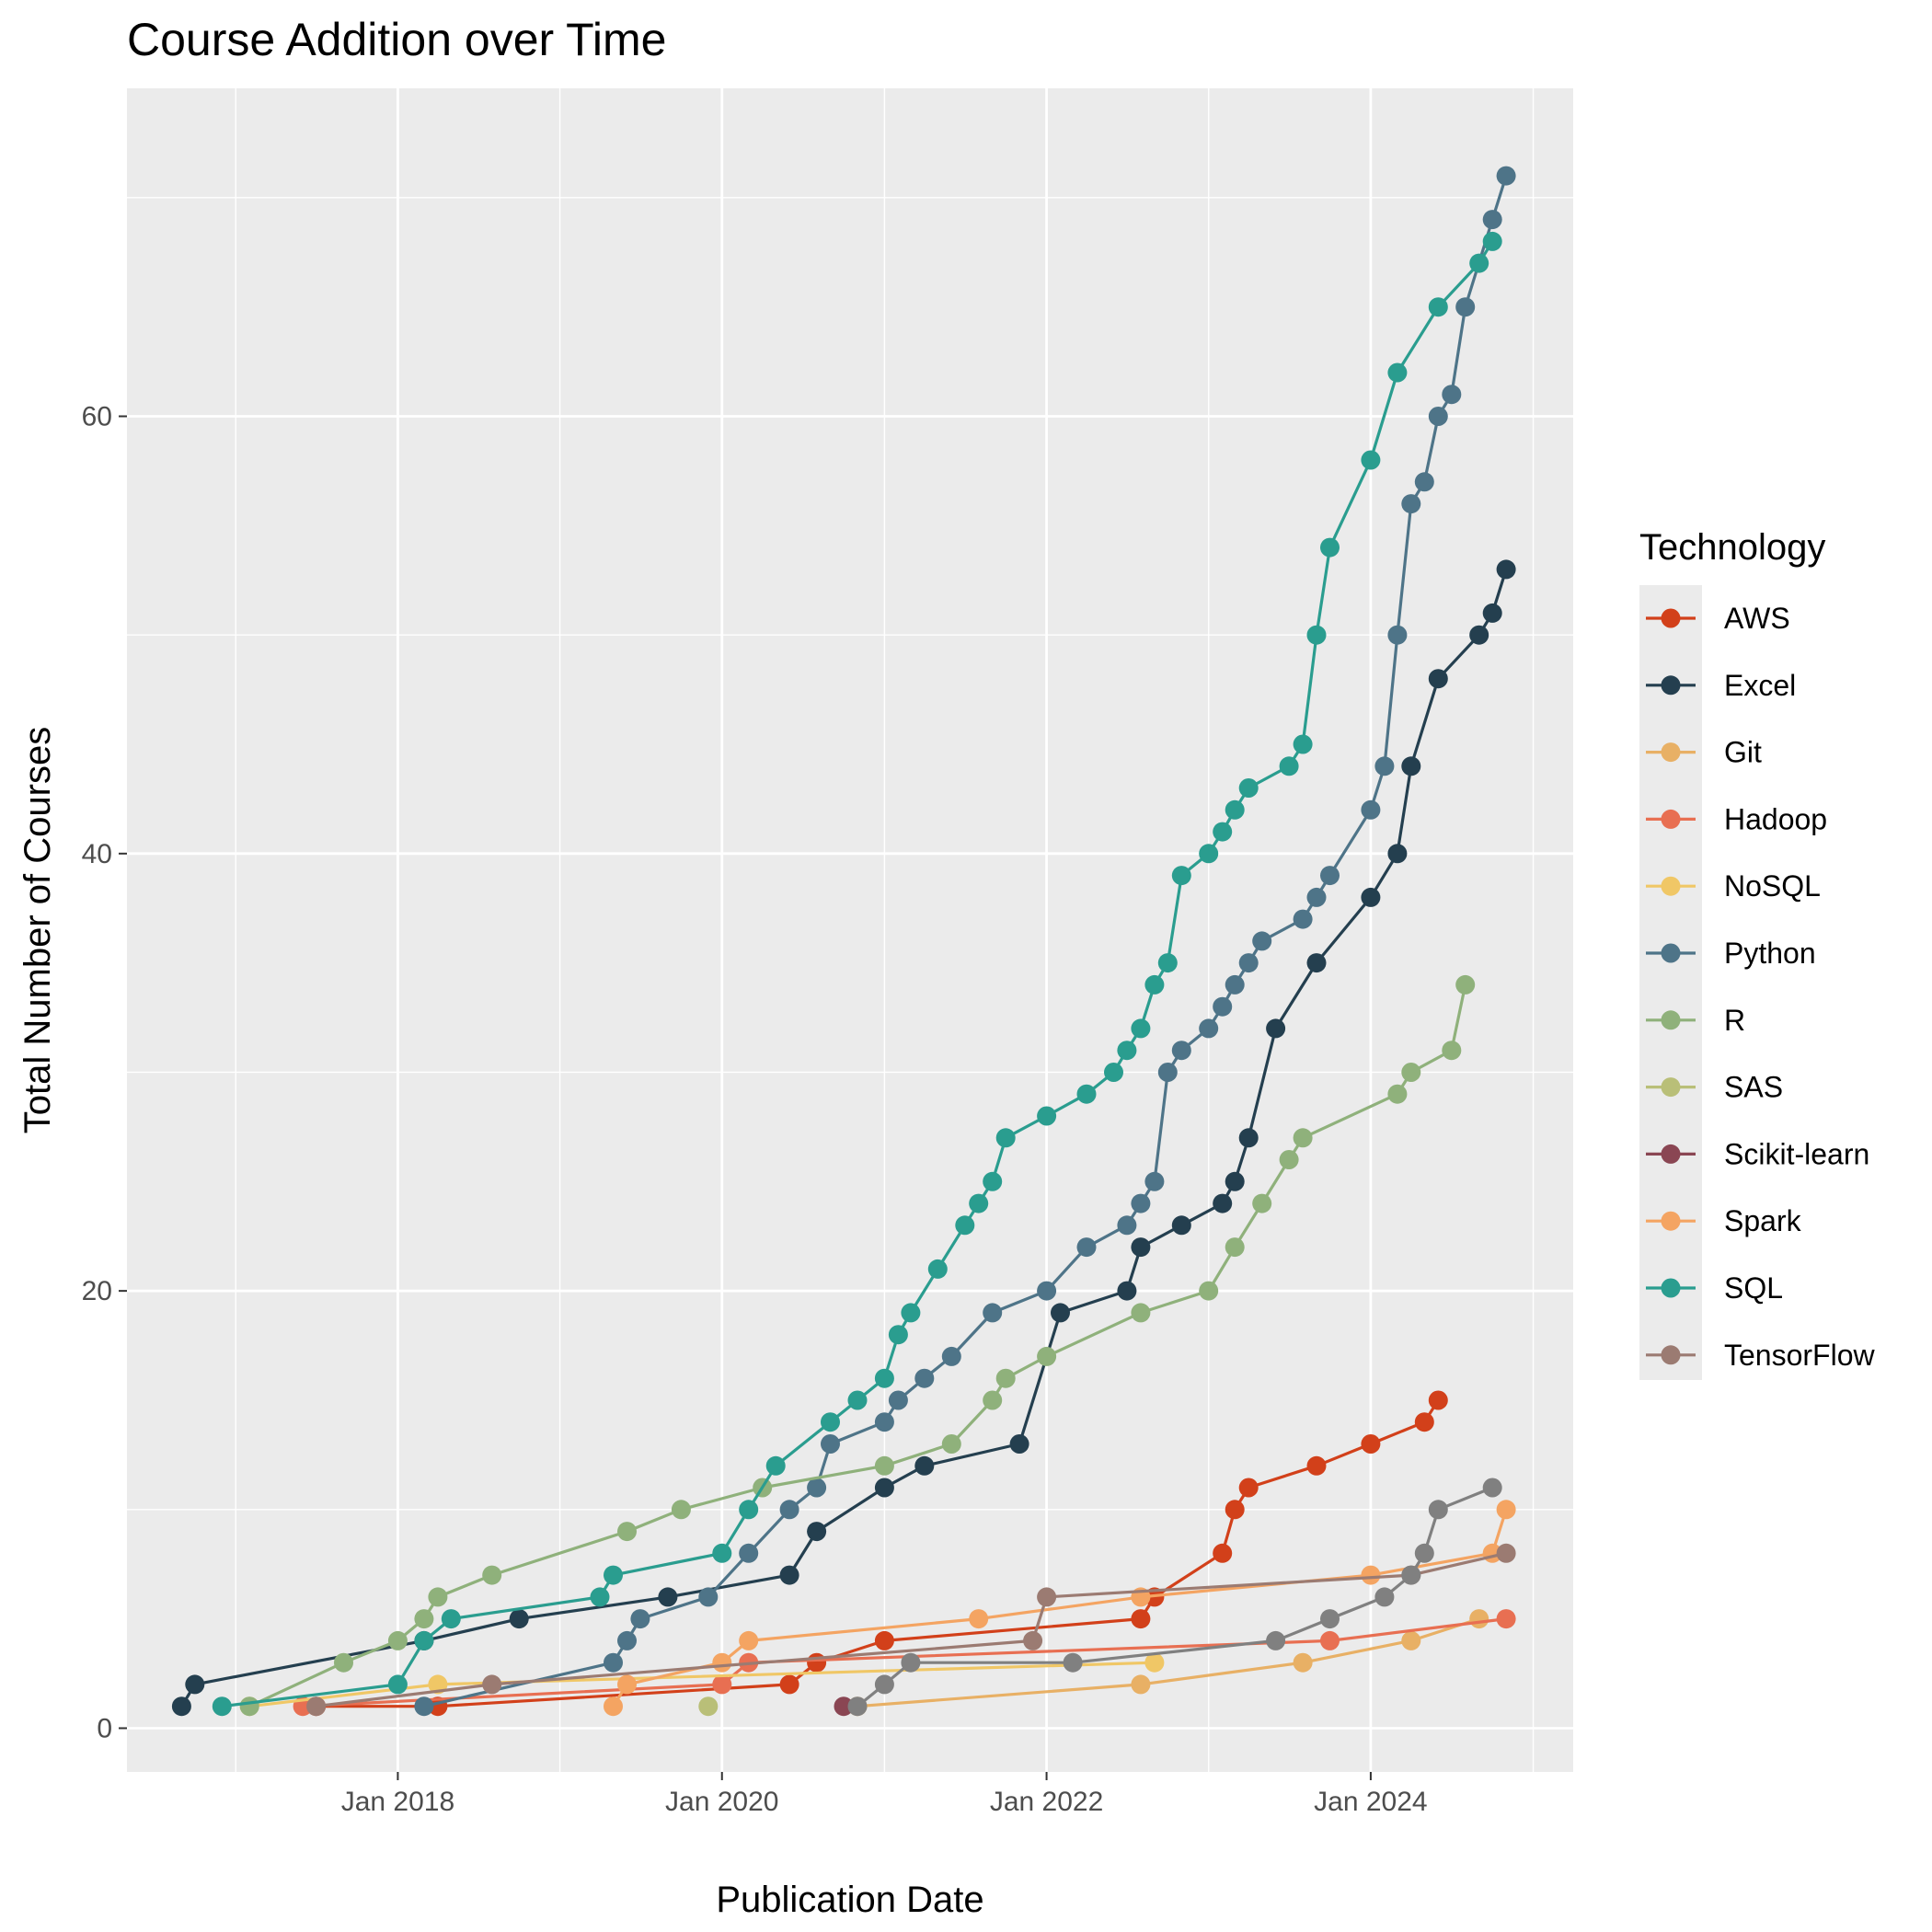  I want to click on legend-item-spark: Spark, so click(1724, 1220).